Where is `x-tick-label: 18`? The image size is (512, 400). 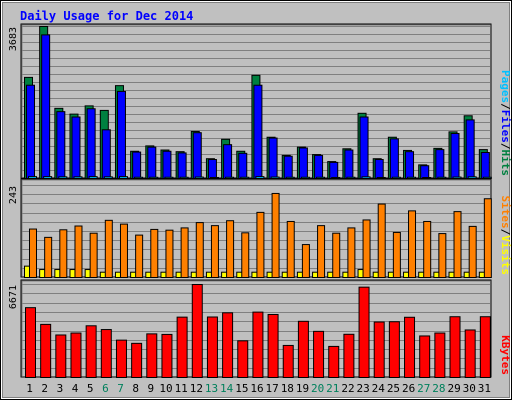
x-tick-label: 18 is located at coordinates (287, 388).